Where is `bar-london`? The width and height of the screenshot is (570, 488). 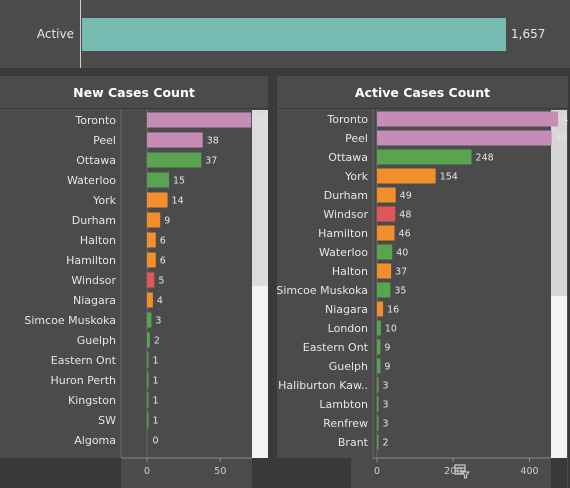
bar-london is located at coordinates (379, 328).